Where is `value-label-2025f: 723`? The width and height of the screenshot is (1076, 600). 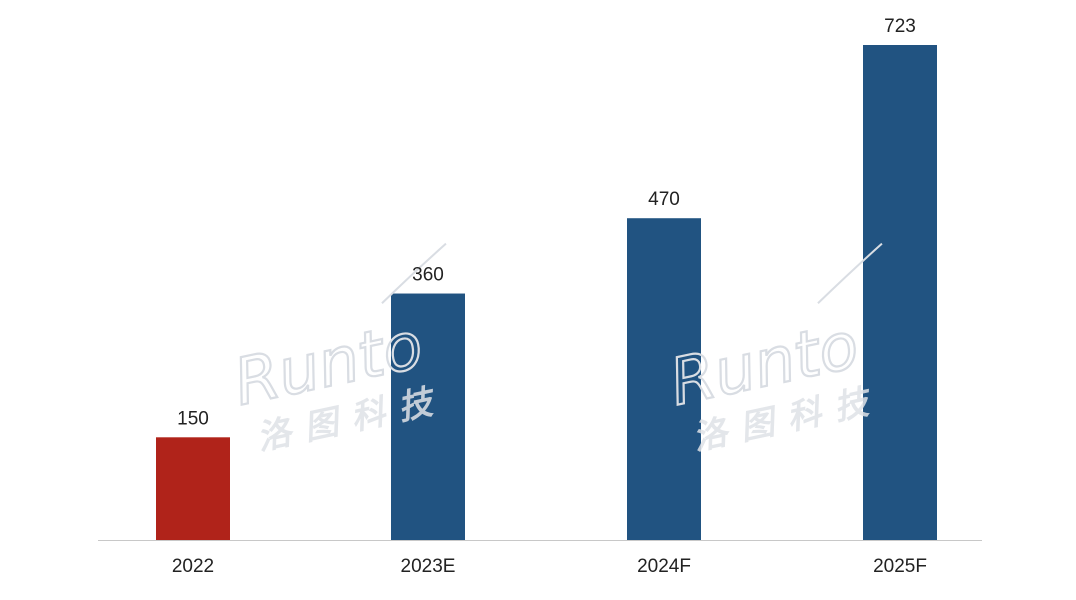
value-label-2025f: 723 is located at coordinates (900, 26).